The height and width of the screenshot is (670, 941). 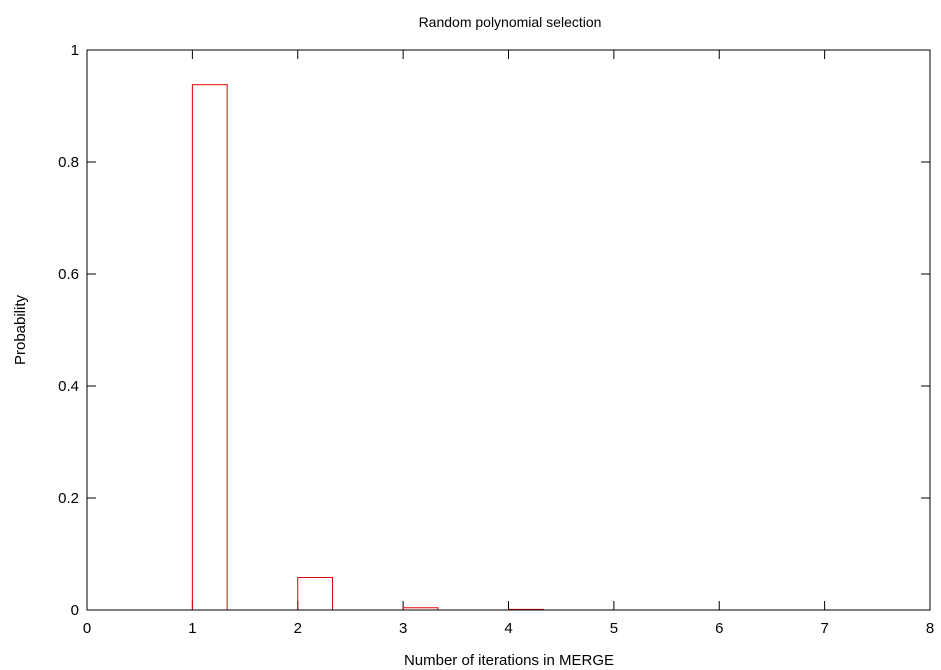 What do you see at coordinates (614, 628) in the screenshot?
I see `x-tick-label: 5` at bounding box center [614, 628].